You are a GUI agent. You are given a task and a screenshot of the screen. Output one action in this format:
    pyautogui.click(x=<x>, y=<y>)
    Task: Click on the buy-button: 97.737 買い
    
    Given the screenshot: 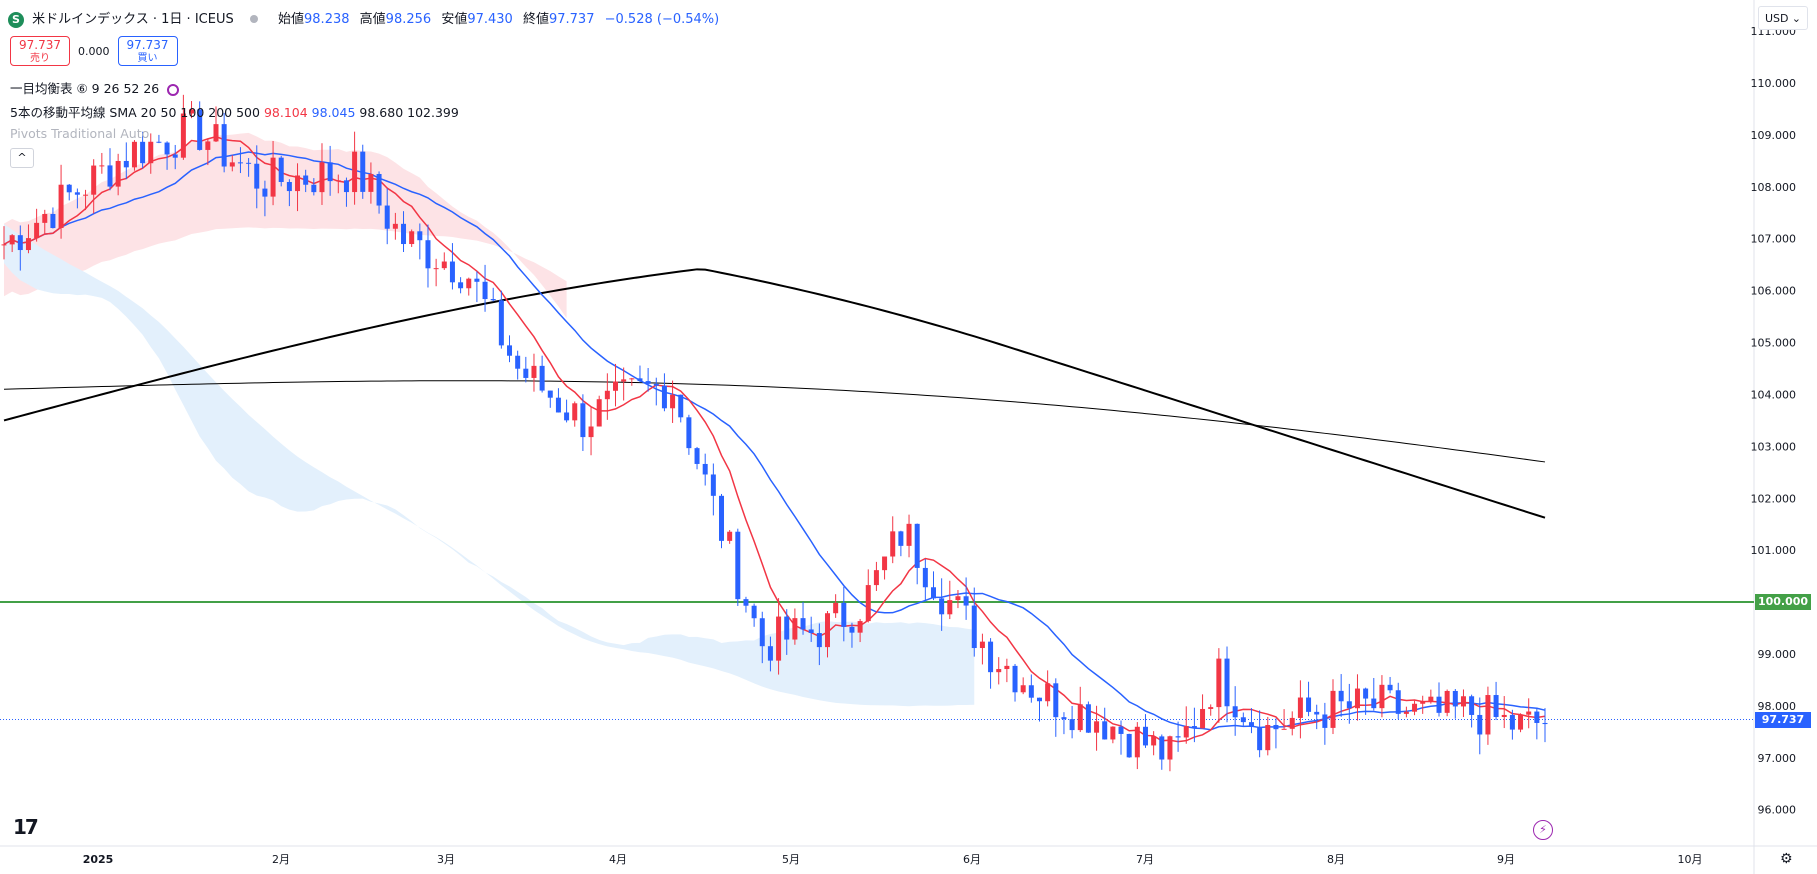 What is the action you would take?
    pyautogui.click(x=147, y=51)
    